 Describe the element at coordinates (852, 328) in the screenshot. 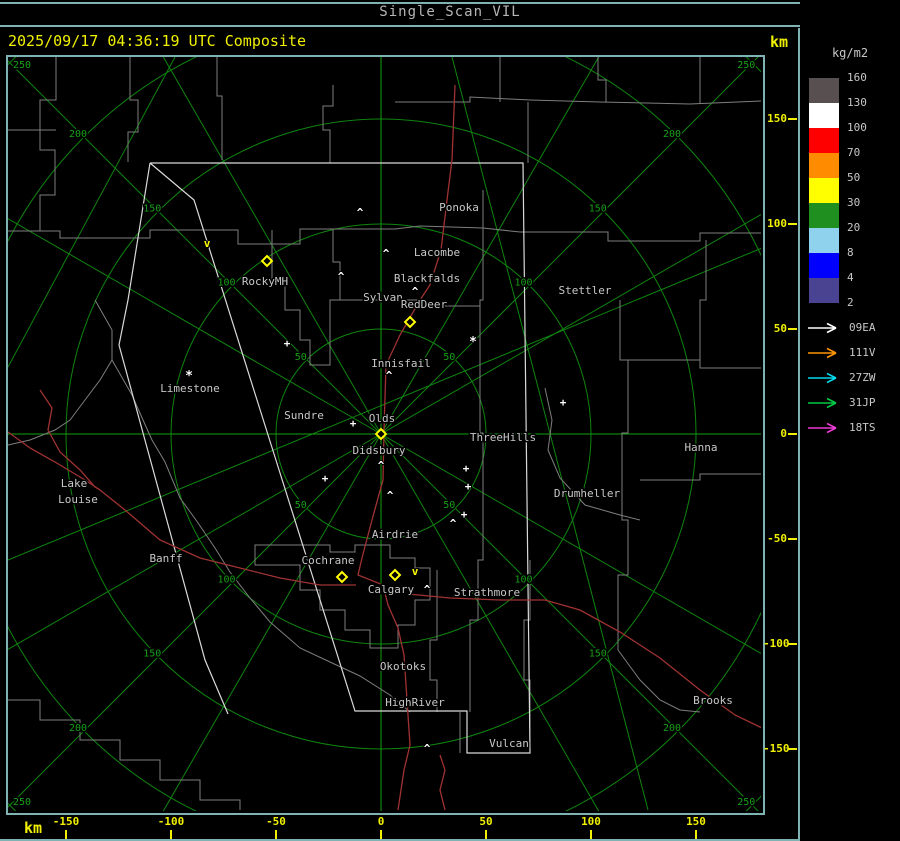

I see `radar-legend-row: 09EA` at that location.